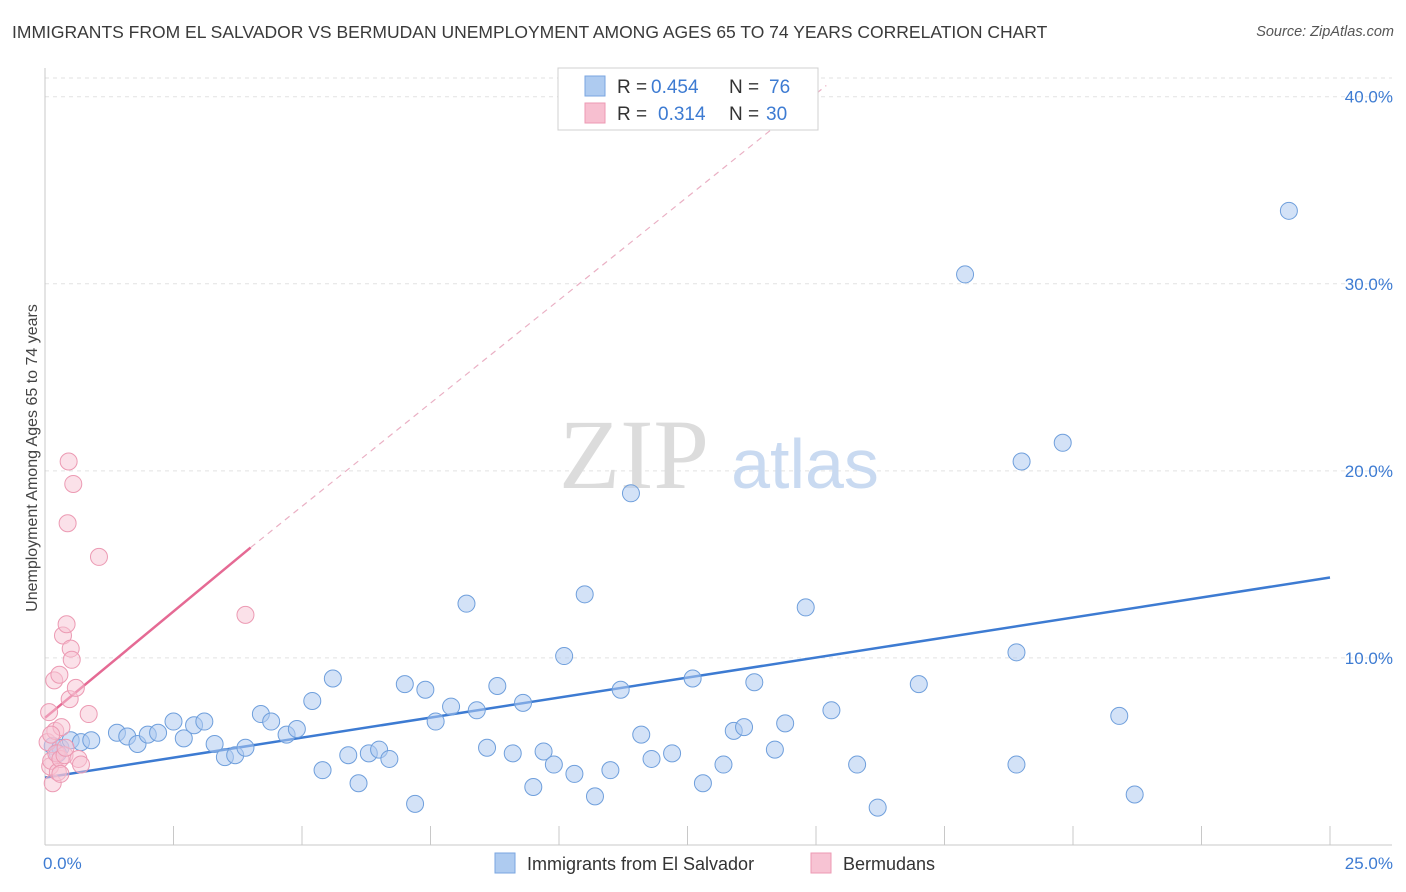 The width and height of the screenshot is (1406, 892). I want to click on legend-r-label-1: R =, so click(632, 87).